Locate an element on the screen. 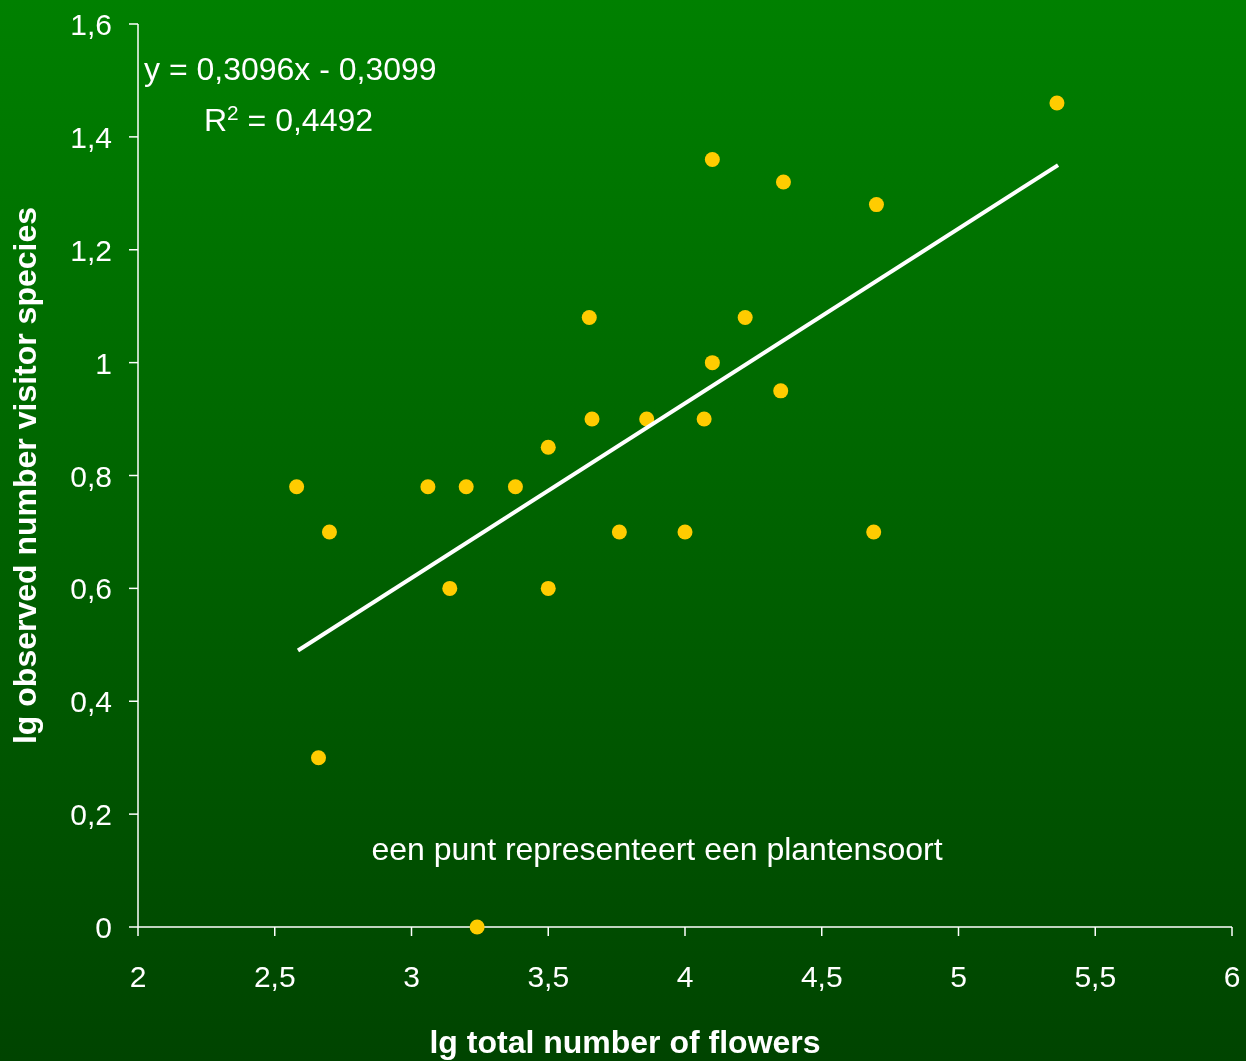  x-tick-label: 2,5 is located at coordinates (274, 976).